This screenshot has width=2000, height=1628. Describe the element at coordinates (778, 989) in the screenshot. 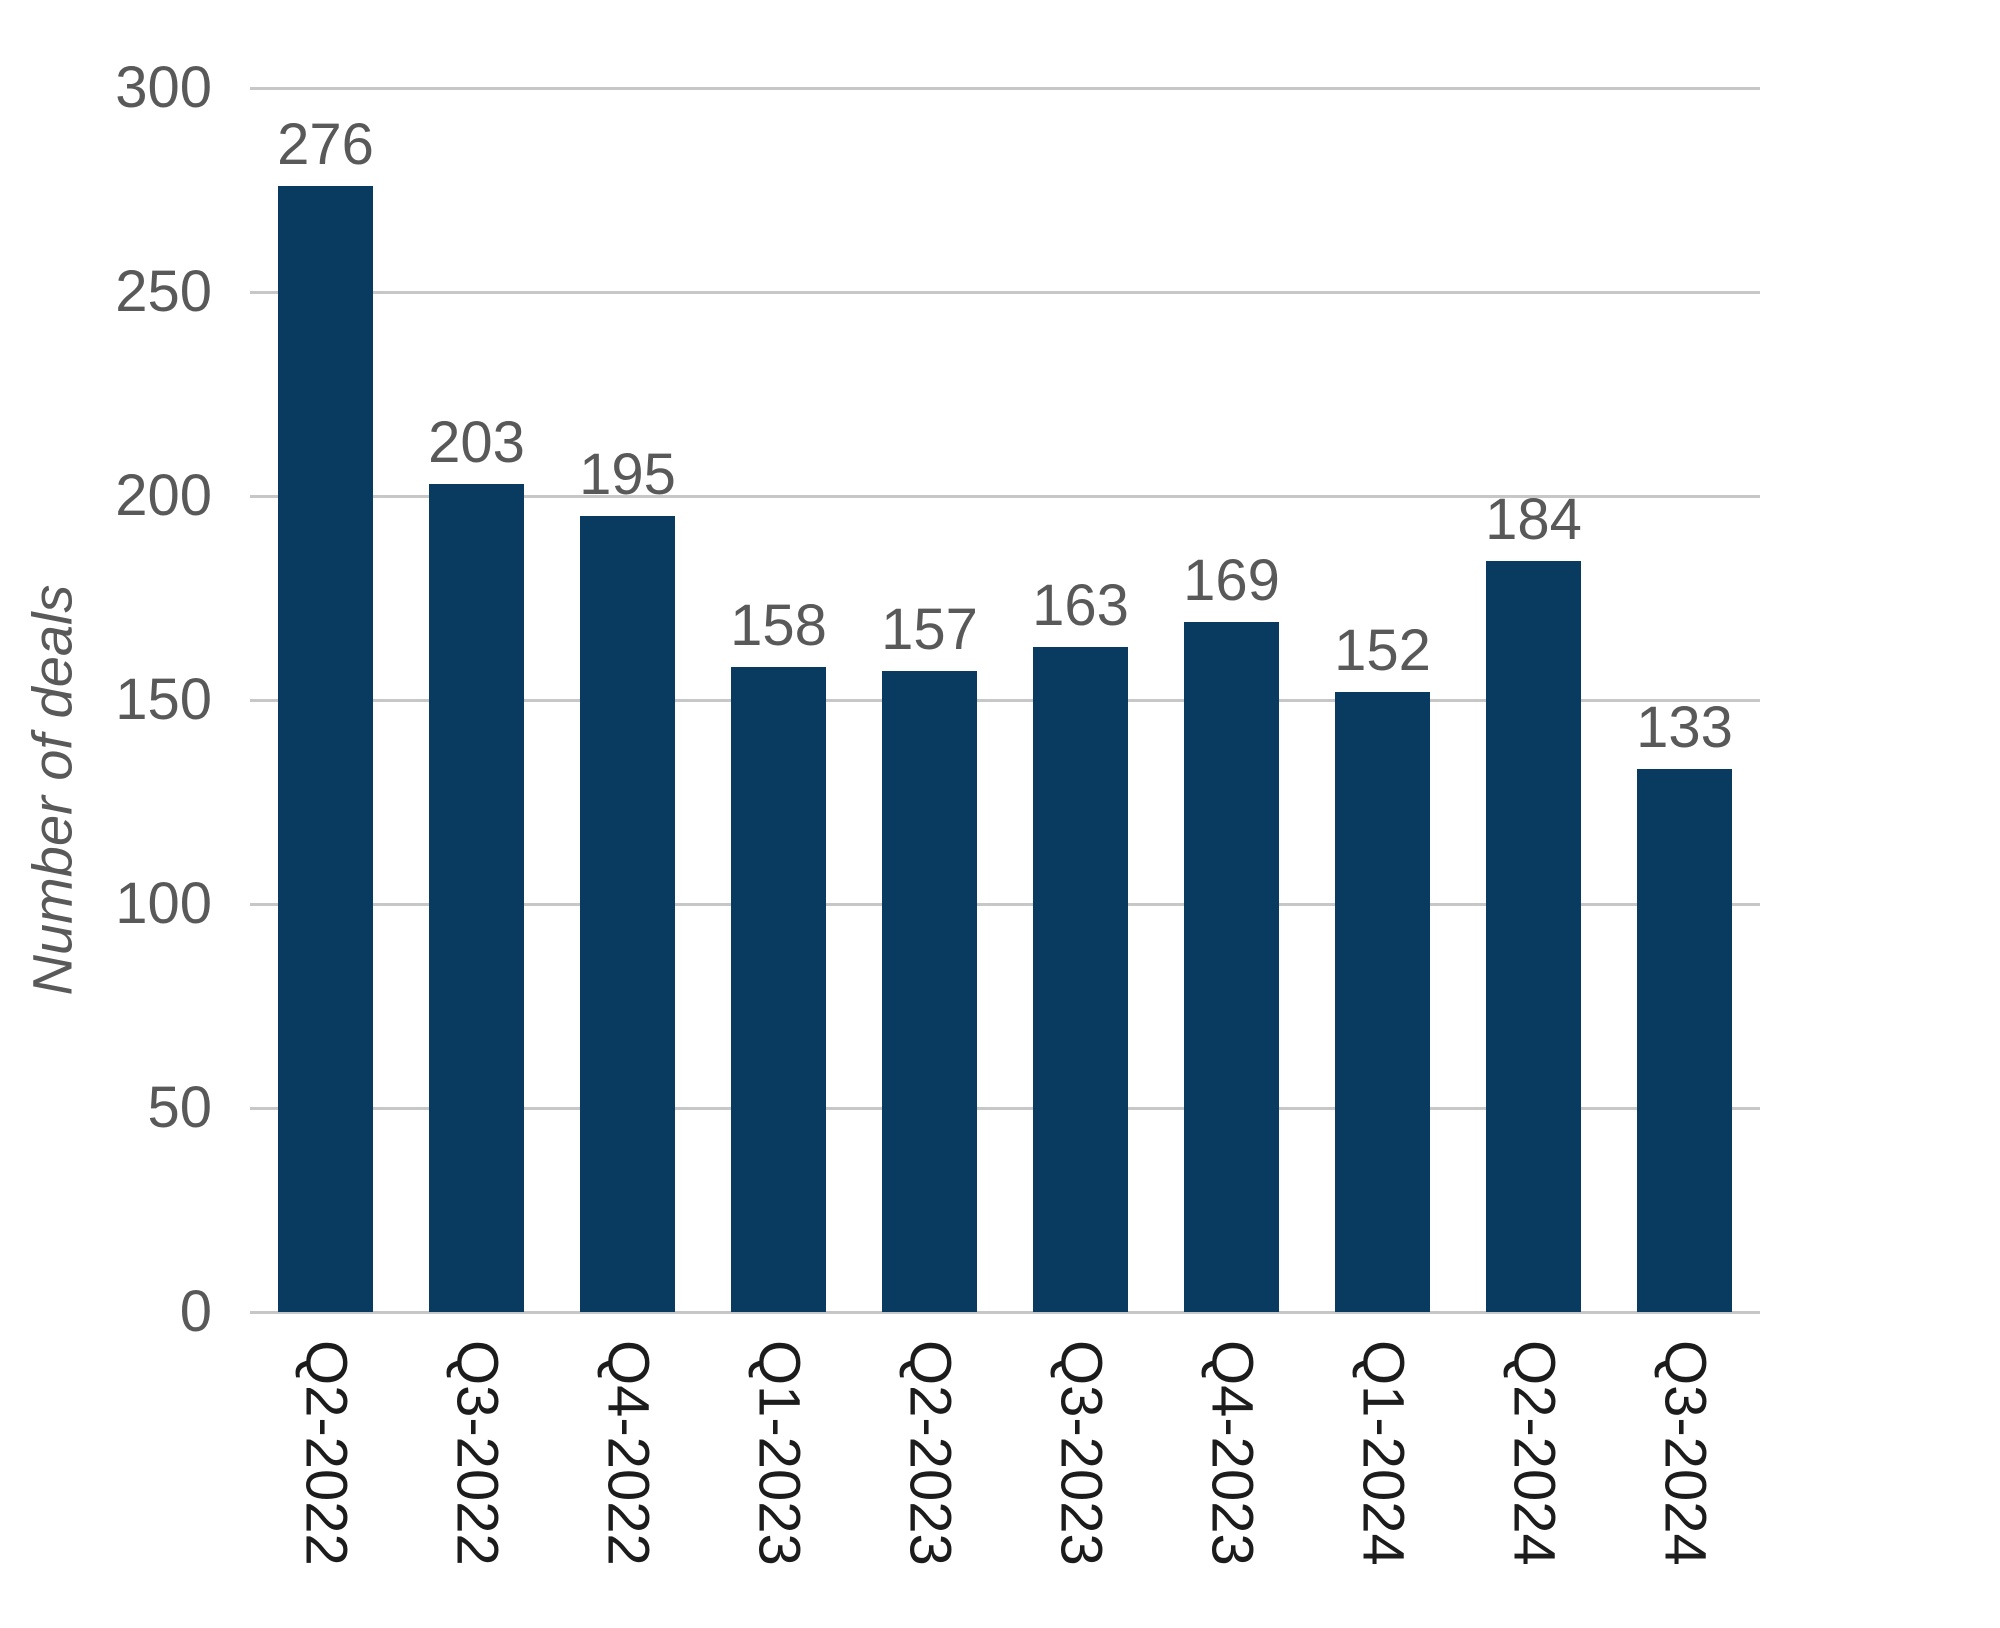

I see `bar-Q1-2023` at that location.